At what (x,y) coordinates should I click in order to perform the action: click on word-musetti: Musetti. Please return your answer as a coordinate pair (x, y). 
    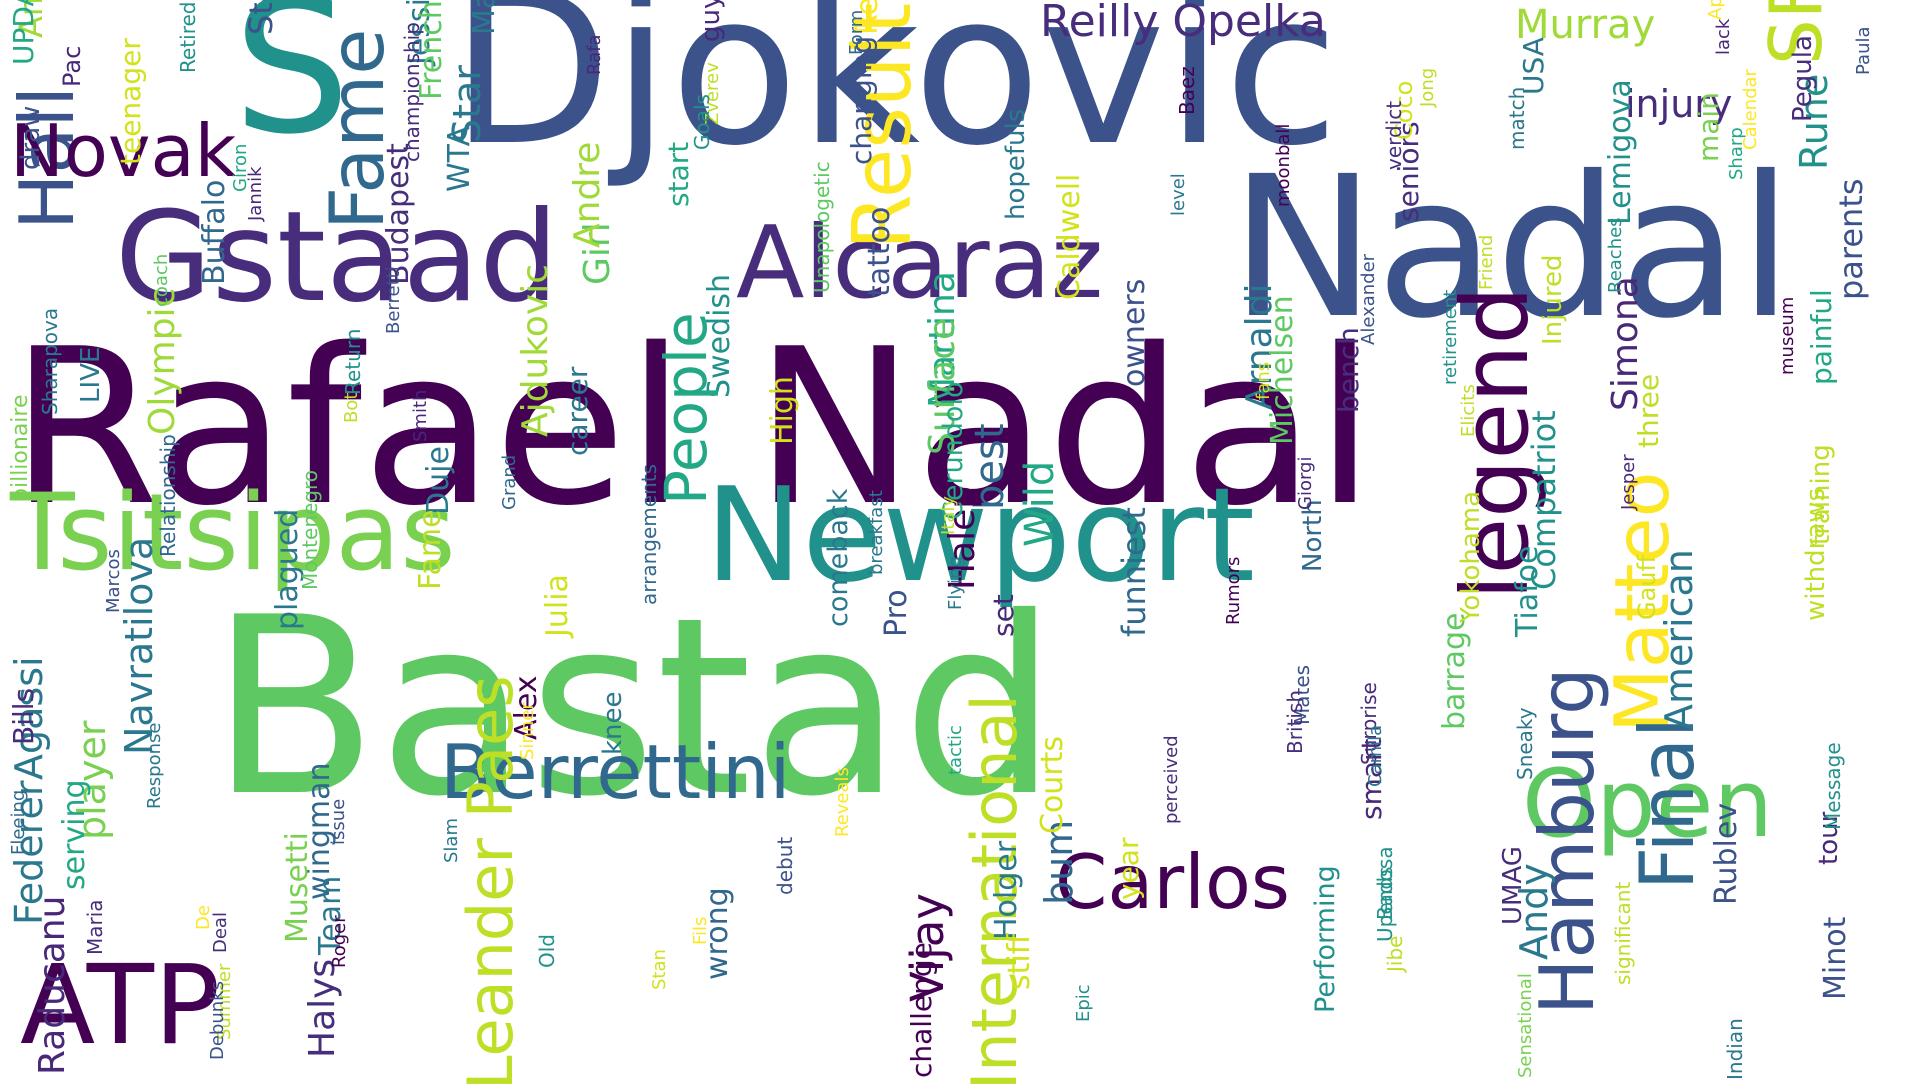
    Looking at the image, I should click on (297, 887).